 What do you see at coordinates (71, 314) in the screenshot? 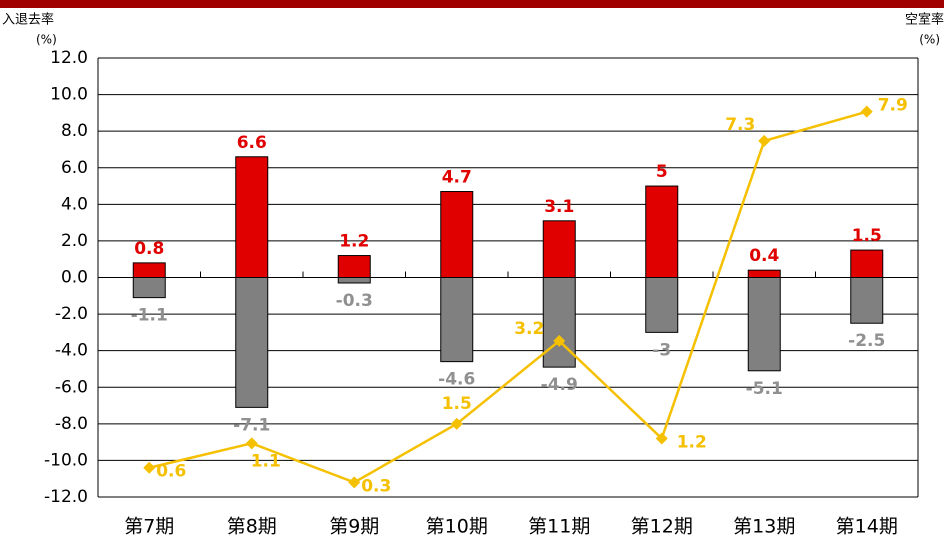
I see `y-tick-label: -2.0` at bounding box center [71, 314].